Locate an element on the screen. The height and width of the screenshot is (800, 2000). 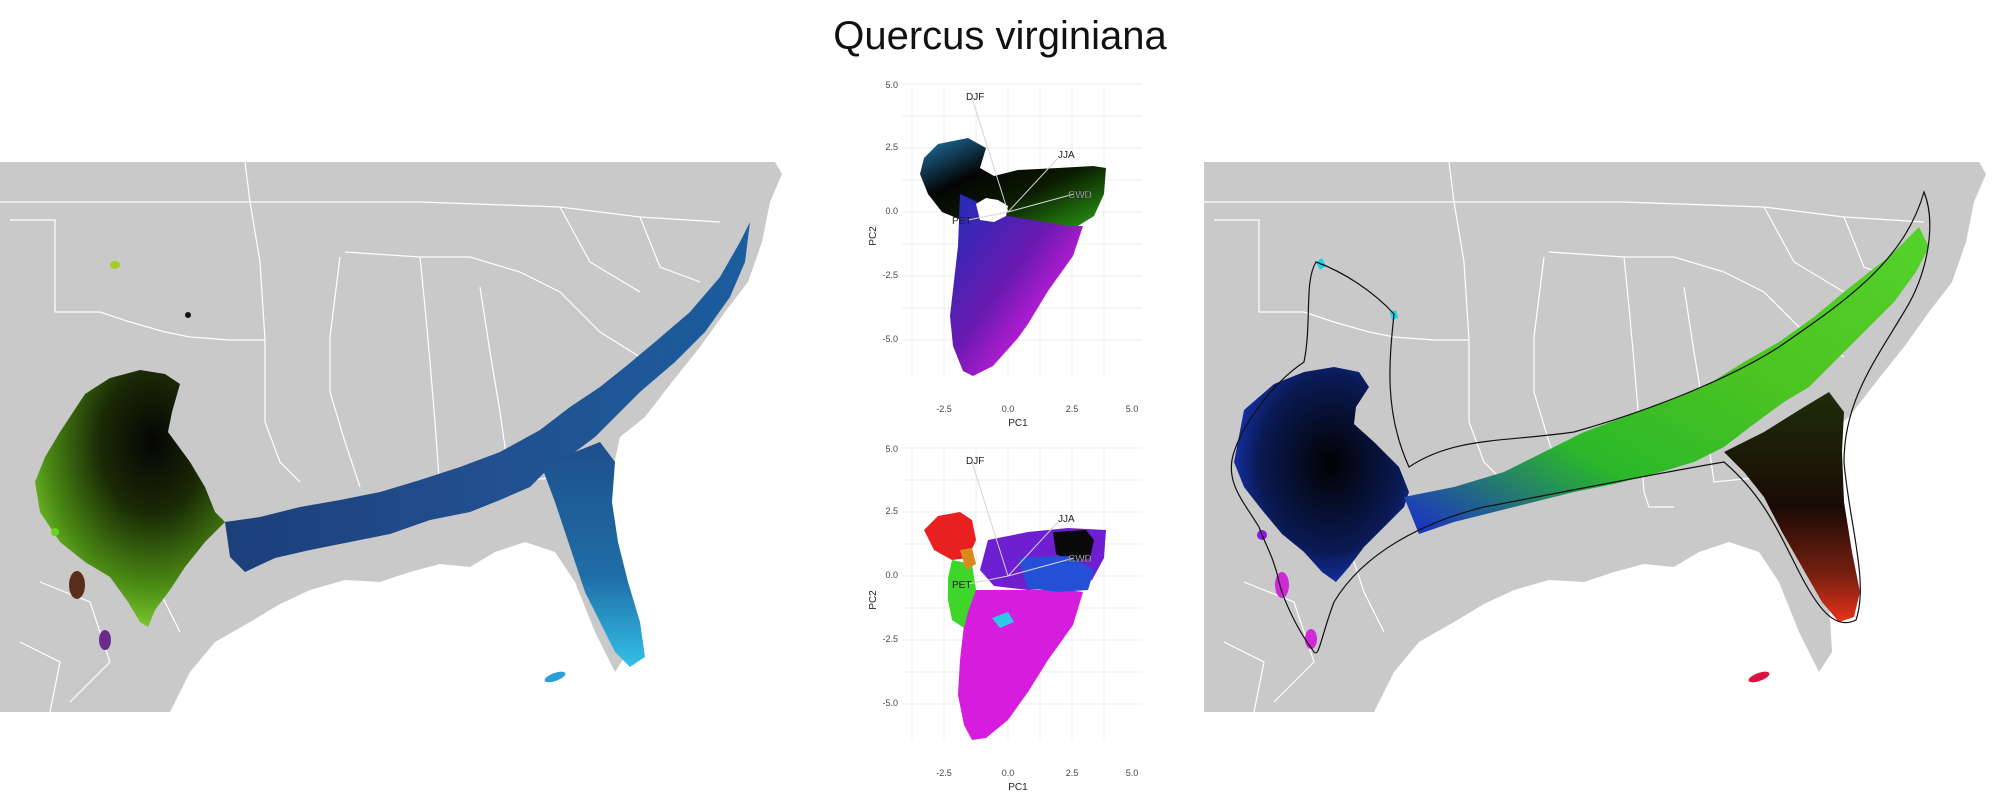
pca-cluster-green is located at coordinates (962, 594).